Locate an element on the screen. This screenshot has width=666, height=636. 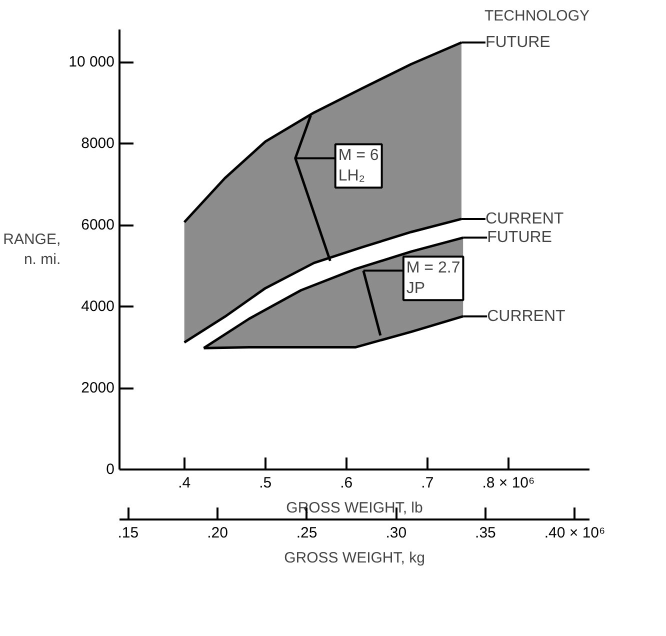
x2-tick-label: .35 is located at coordinates (485, 533).